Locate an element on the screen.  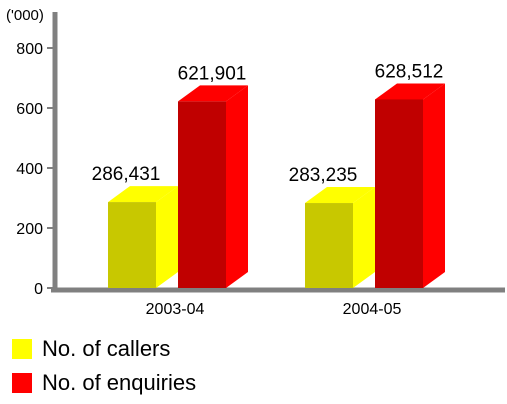
y-tick-label: 0 is located at coordinates (38, 289).